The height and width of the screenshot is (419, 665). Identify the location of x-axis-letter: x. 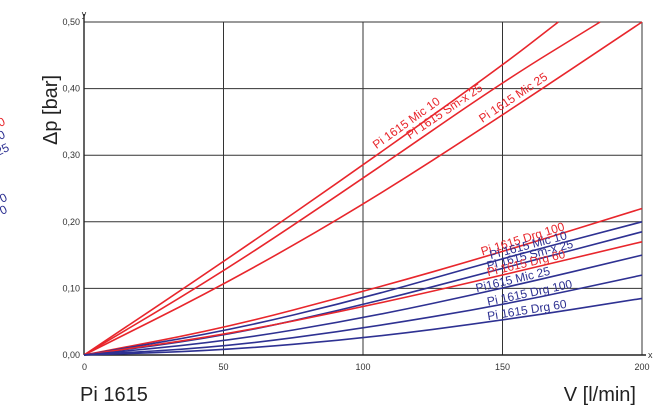
(650, 355).